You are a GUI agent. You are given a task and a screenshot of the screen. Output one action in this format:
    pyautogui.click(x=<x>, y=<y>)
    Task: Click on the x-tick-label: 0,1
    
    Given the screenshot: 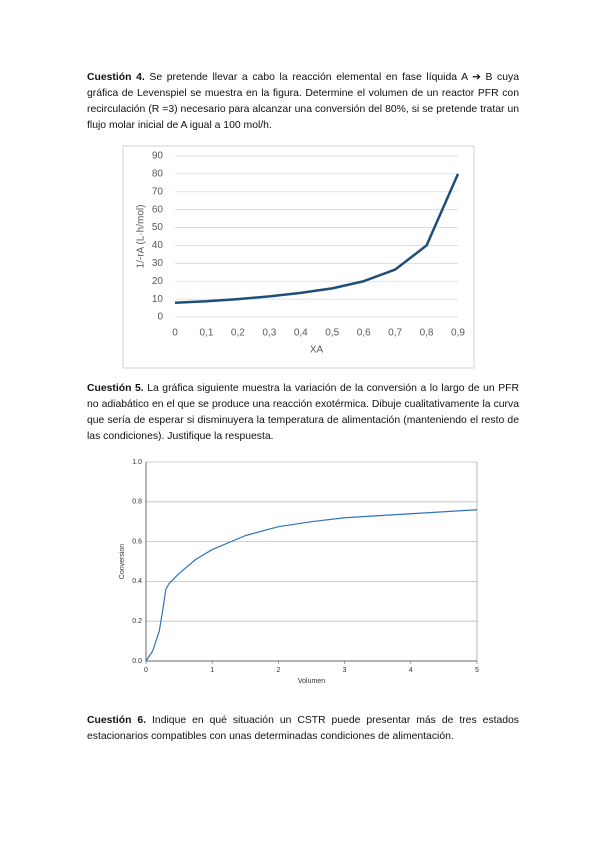 What is the action you would take?
    pyautogui.click(x=206, y=333)
    